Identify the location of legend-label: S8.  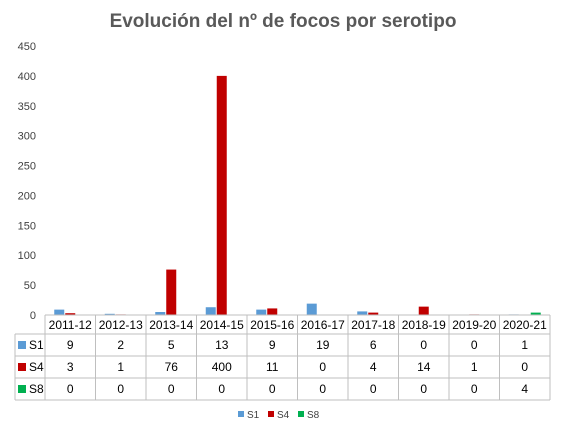
(313, 415).